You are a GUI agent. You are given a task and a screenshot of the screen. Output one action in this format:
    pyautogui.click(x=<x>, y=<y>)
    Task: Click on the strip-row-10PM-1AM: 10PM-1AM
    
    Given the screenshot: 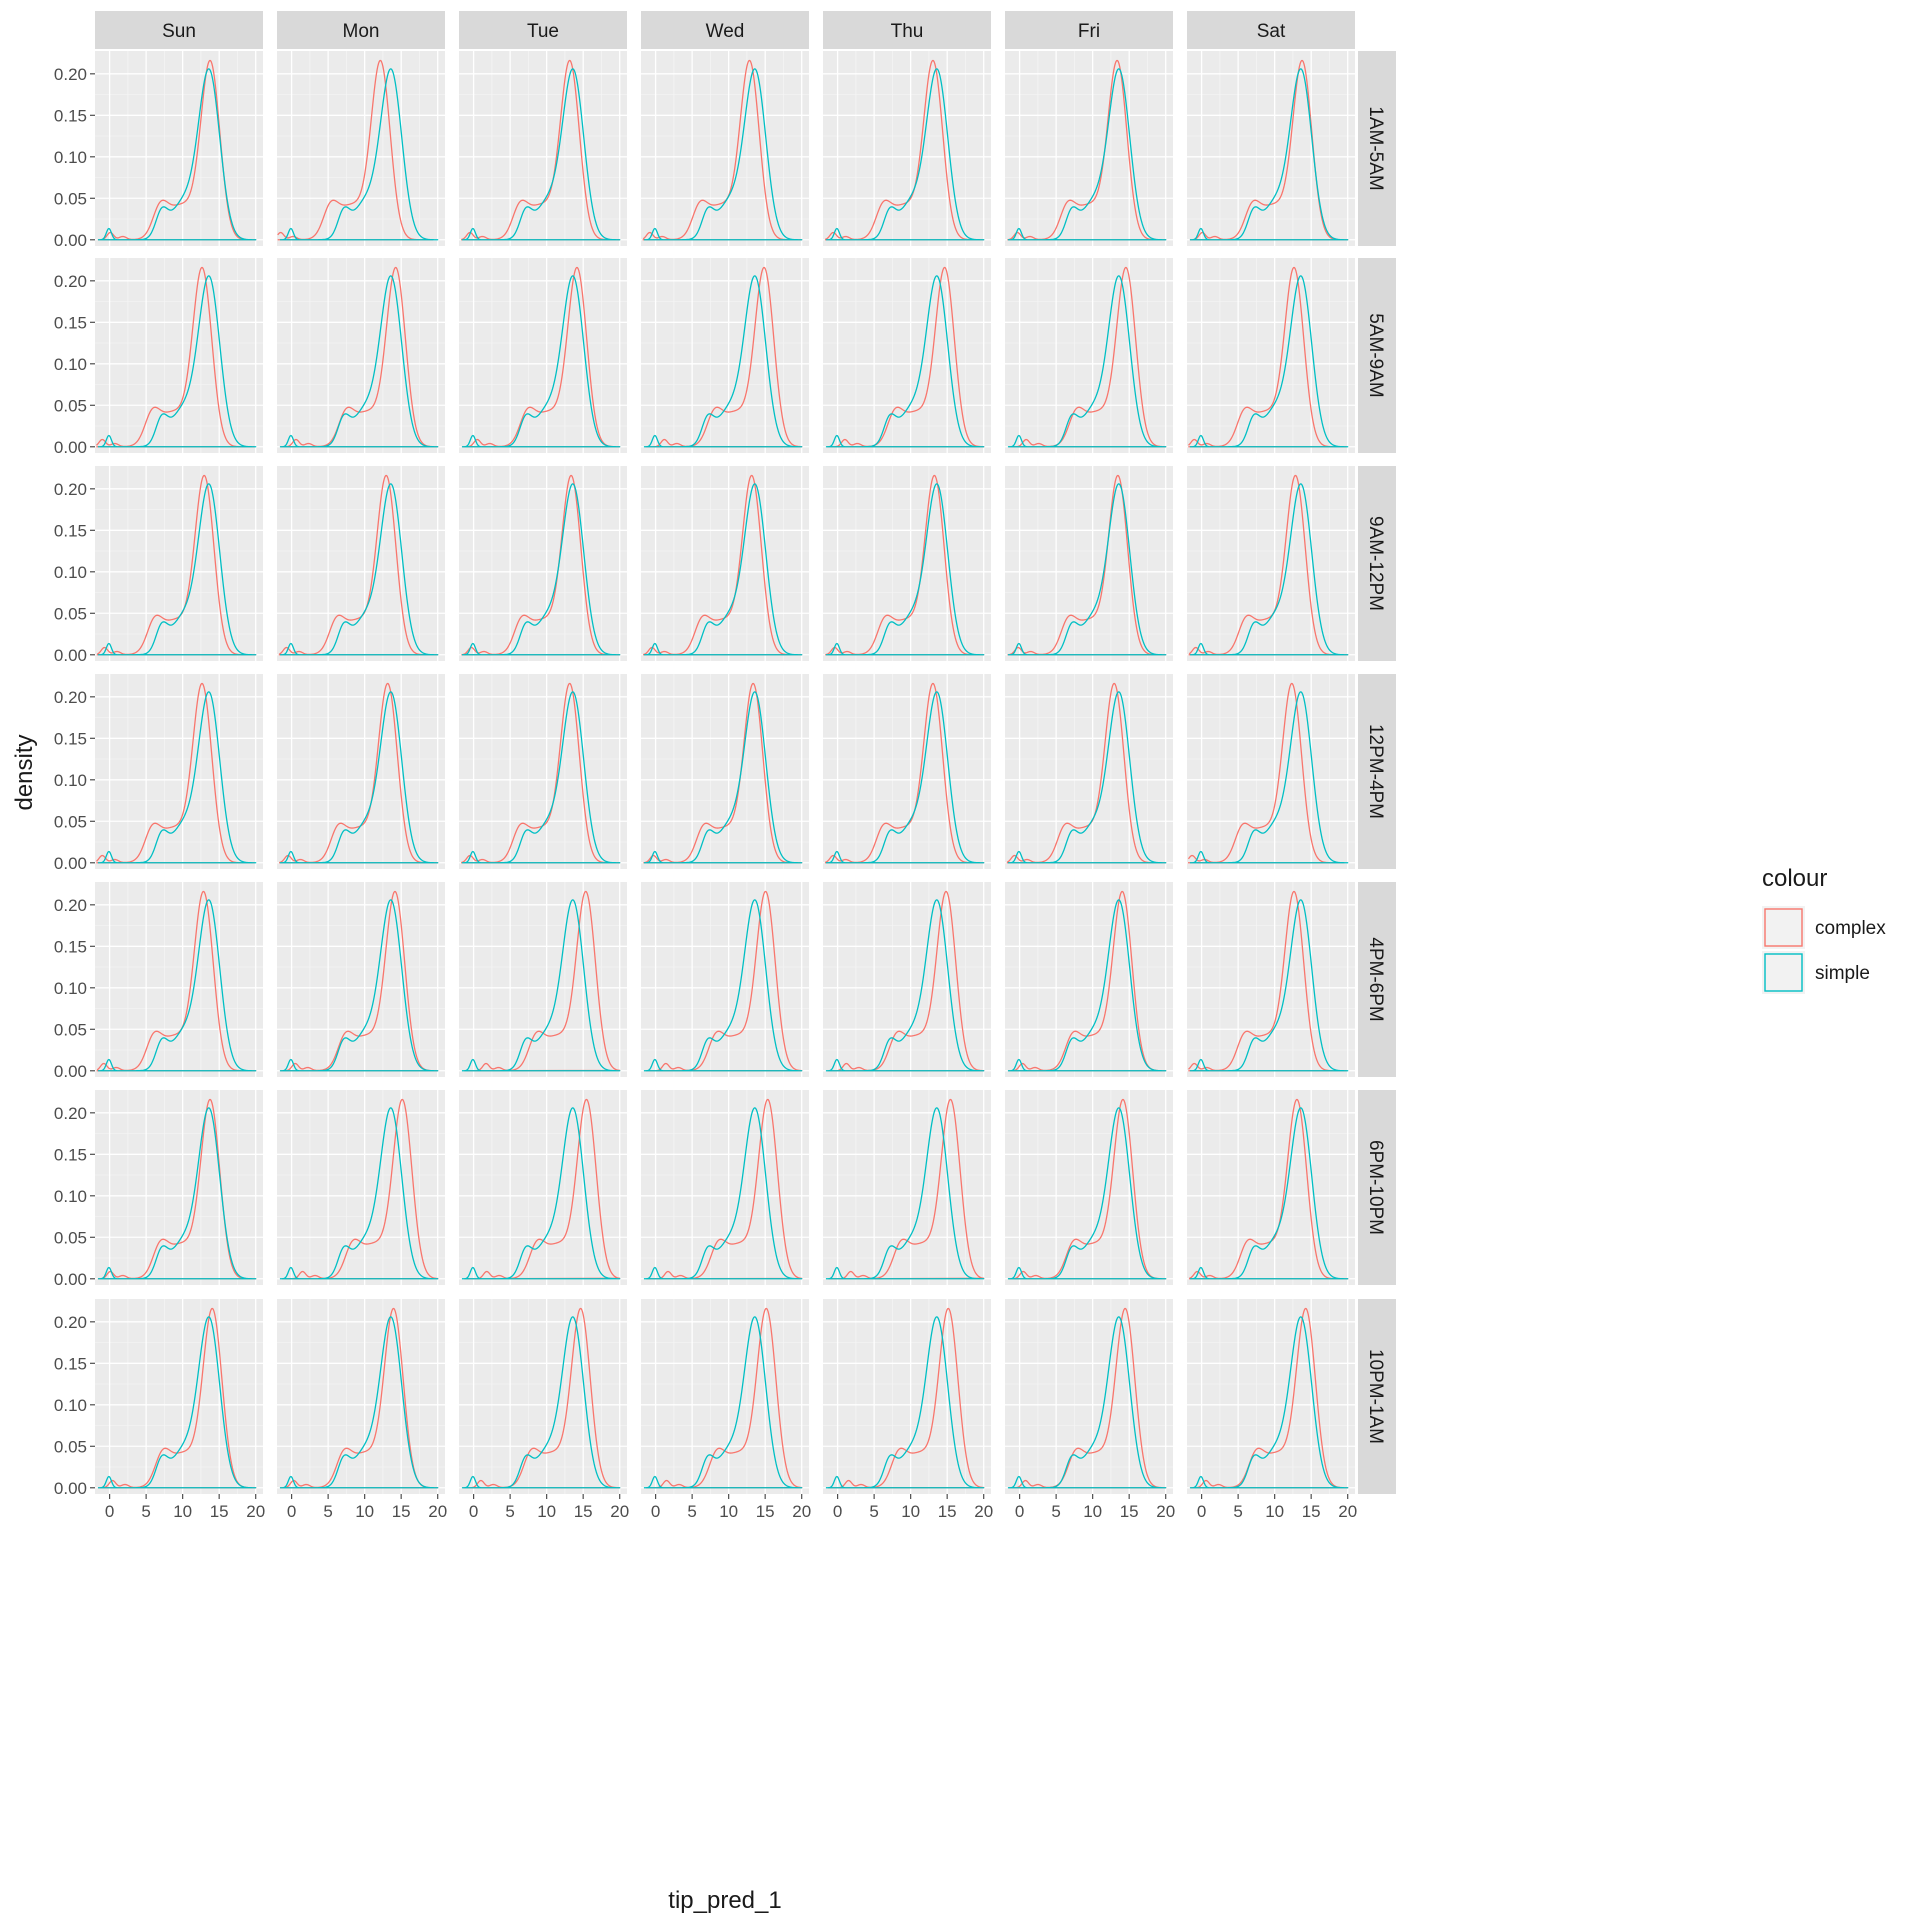 What is the action you would take?
    pyautogui.click(x=1377, y=1396)
    